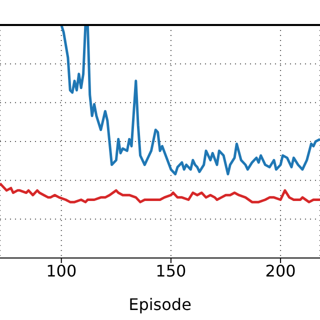  I want to click on x-tick-label: 100, so click(61, 270).